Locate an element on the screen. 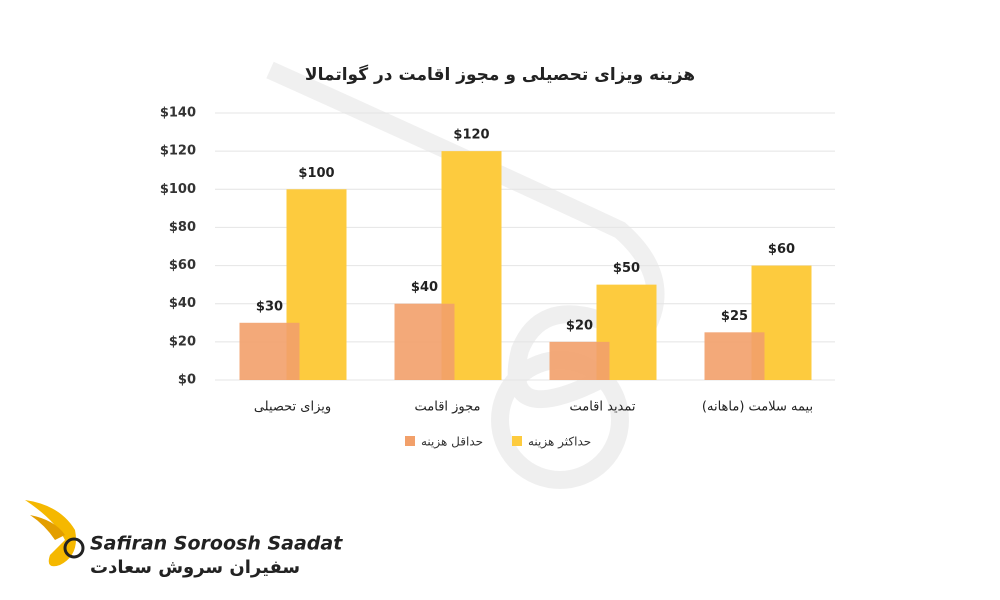 This screenshot has height=600, width=1000. y-tick-label: $100 is located at coordinates (178, 189).